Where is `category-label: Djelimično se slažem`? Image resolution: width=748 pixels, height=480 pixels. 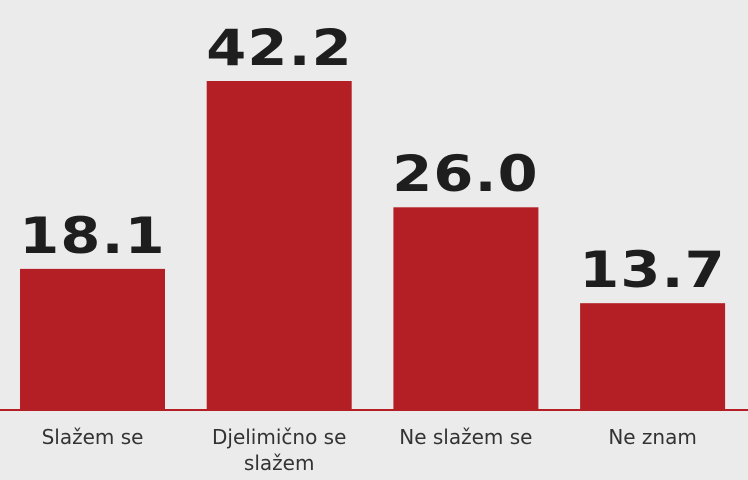
category-label: Djelimično se slažem is located at coordinates (279, 450).